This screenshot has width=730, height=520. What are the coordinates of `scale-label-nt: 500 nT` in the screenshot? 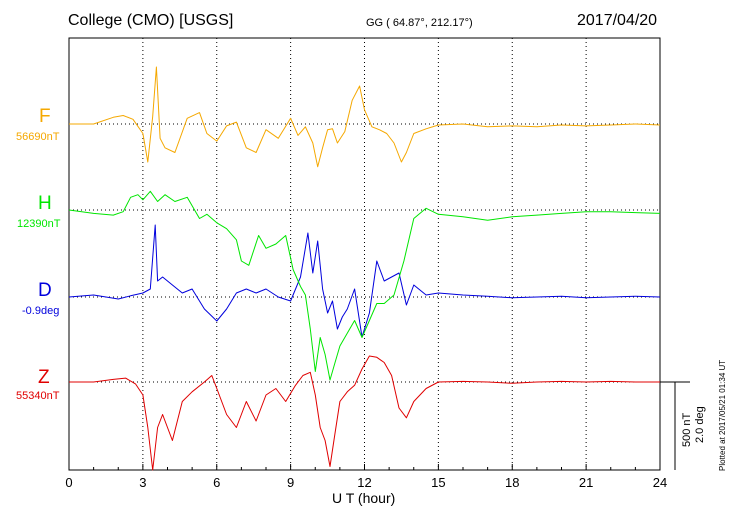 It's located at (687, 429).